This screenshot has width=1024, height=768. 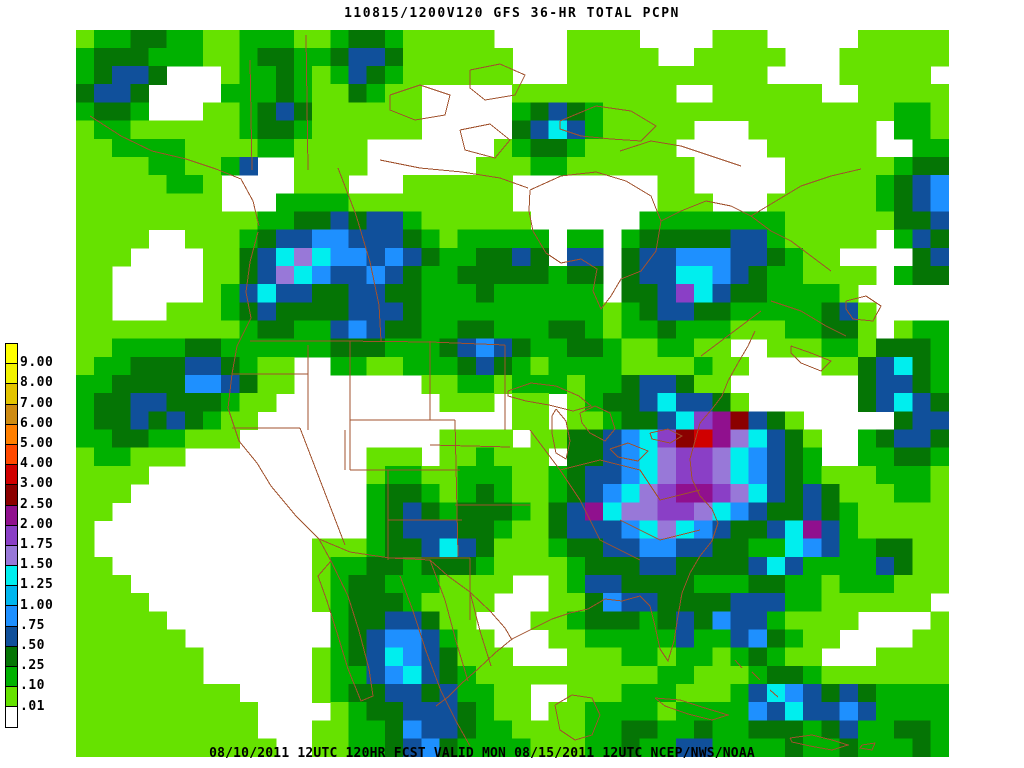 What do you see at coordinates (32, 645) in the screenshot?
I see `legend-label: .50` at bounding box center [32, 645].